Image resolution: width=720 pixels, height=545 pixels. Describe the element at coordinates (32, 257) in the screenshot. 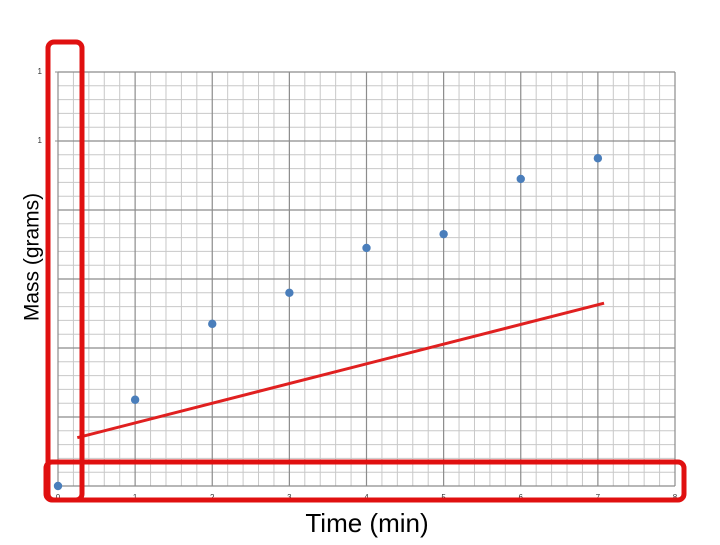

I see `y-axis-label: Mass (grams)` at that location.